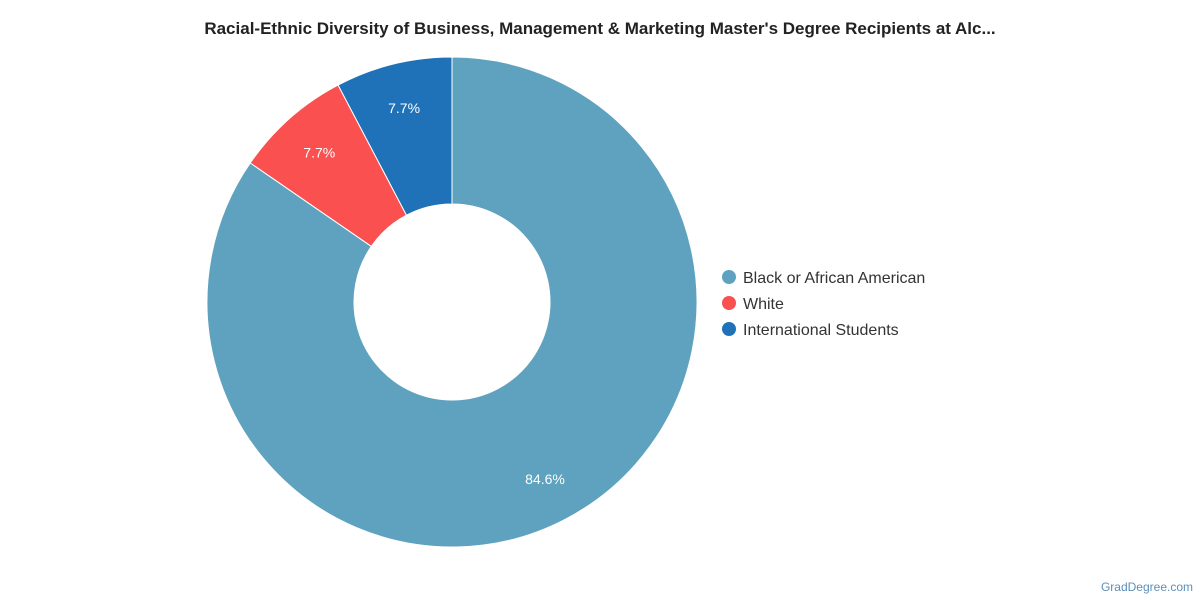  I want to click on legend-item-black-or-african-american: Black or African American, so click(823, 278).